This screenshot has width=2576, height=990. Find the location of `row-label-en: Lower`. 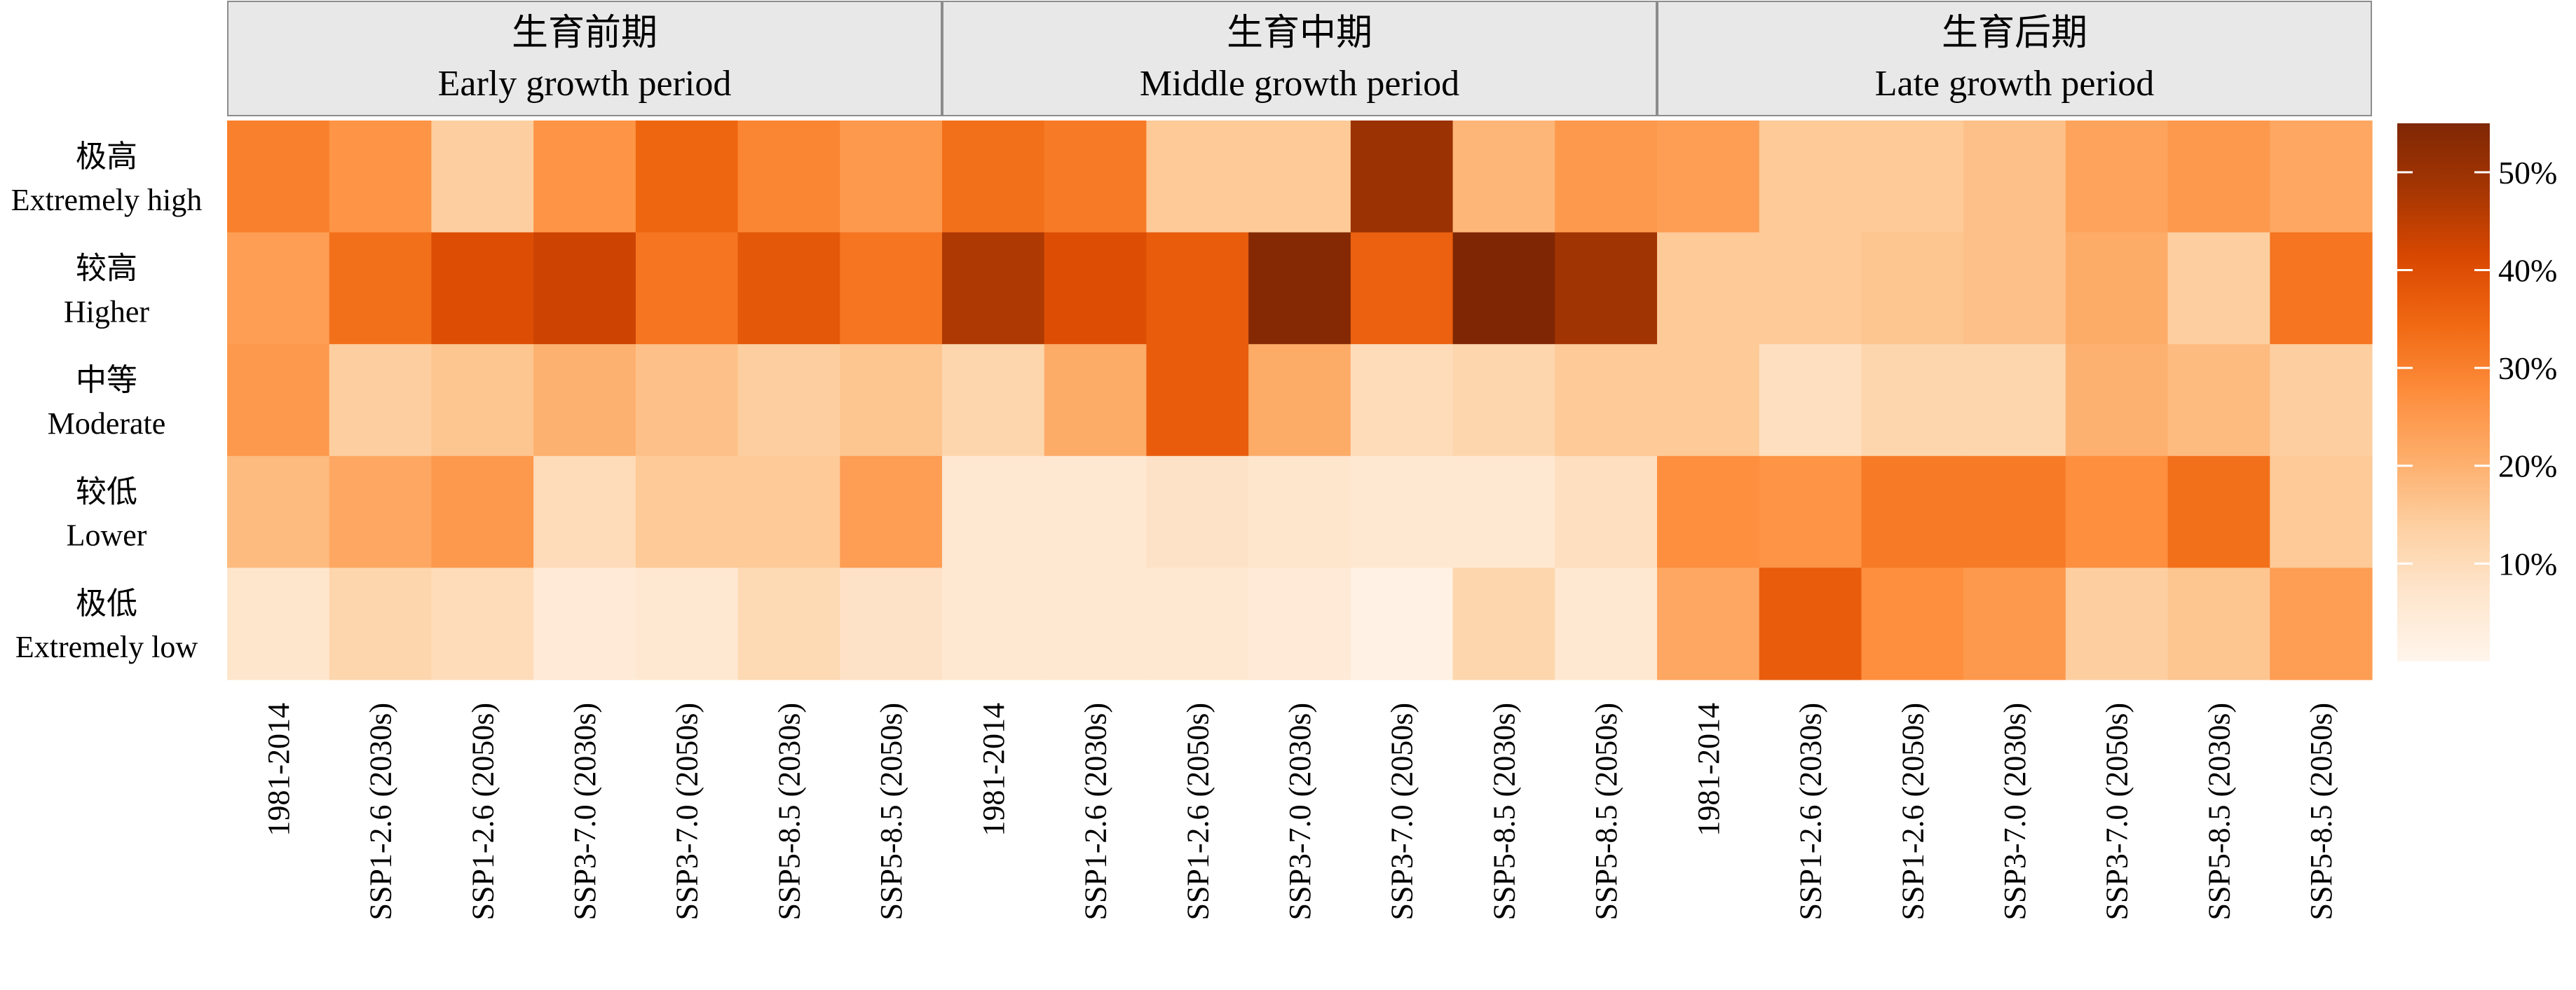

row-label-en: Lower is located at coordinates (107, 535).